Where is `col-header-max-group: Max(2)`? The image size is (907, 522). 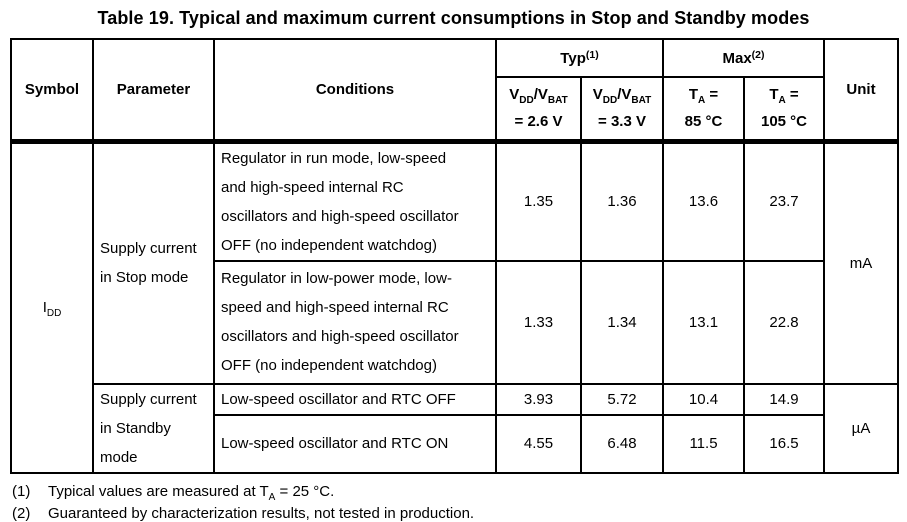
col-header-max-group: Max(2) is located at coordinates (743, 58).